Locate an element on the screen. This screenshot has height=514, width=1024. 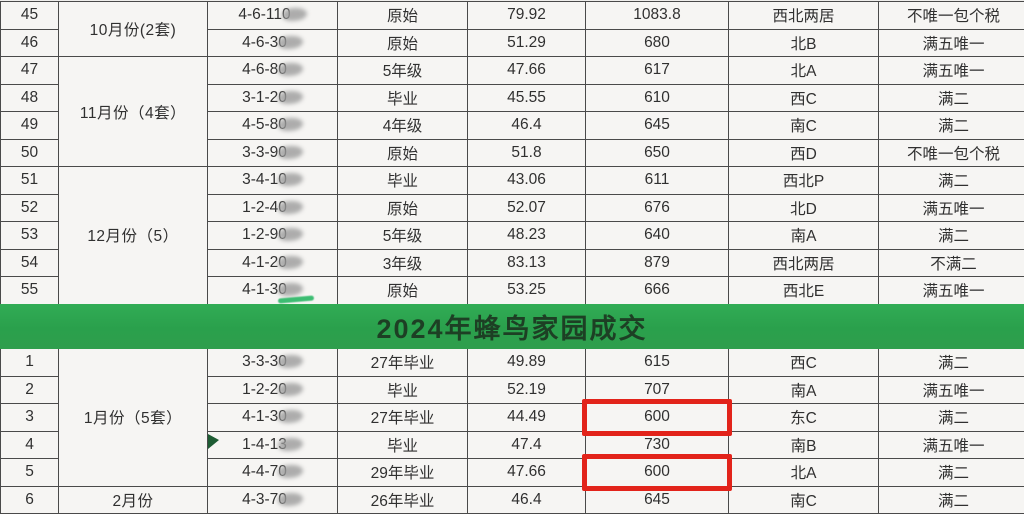
row-number-cell: 5 is located at coordinates (30, 473).